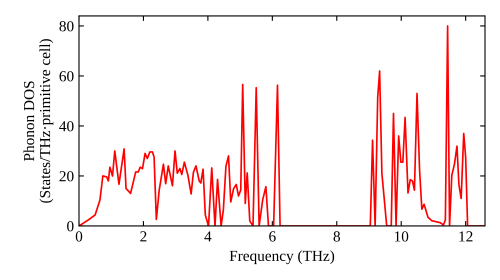 Image resolution: width=500 pixels, height=280 pixels. What do you see at coordinates (70, 226) in the screenshot?
I see `y-tick-label: 0` at bounding box center [70, 226].